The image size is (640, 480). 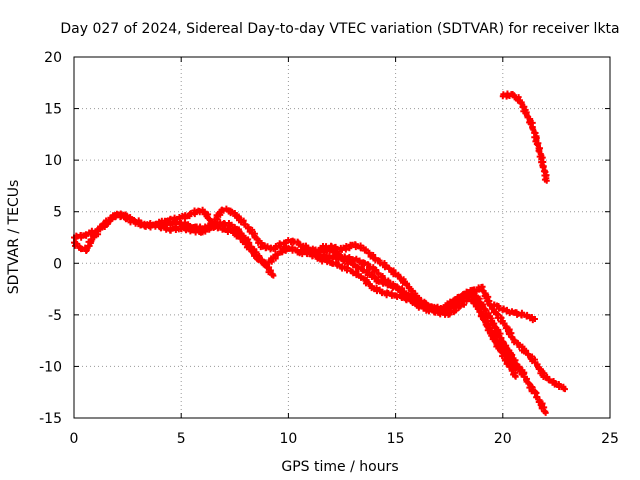 What do you see at coordinates (610, 439) in the screenshot?
I see `x-tick-label: 25` at bounding box center [610, 439].